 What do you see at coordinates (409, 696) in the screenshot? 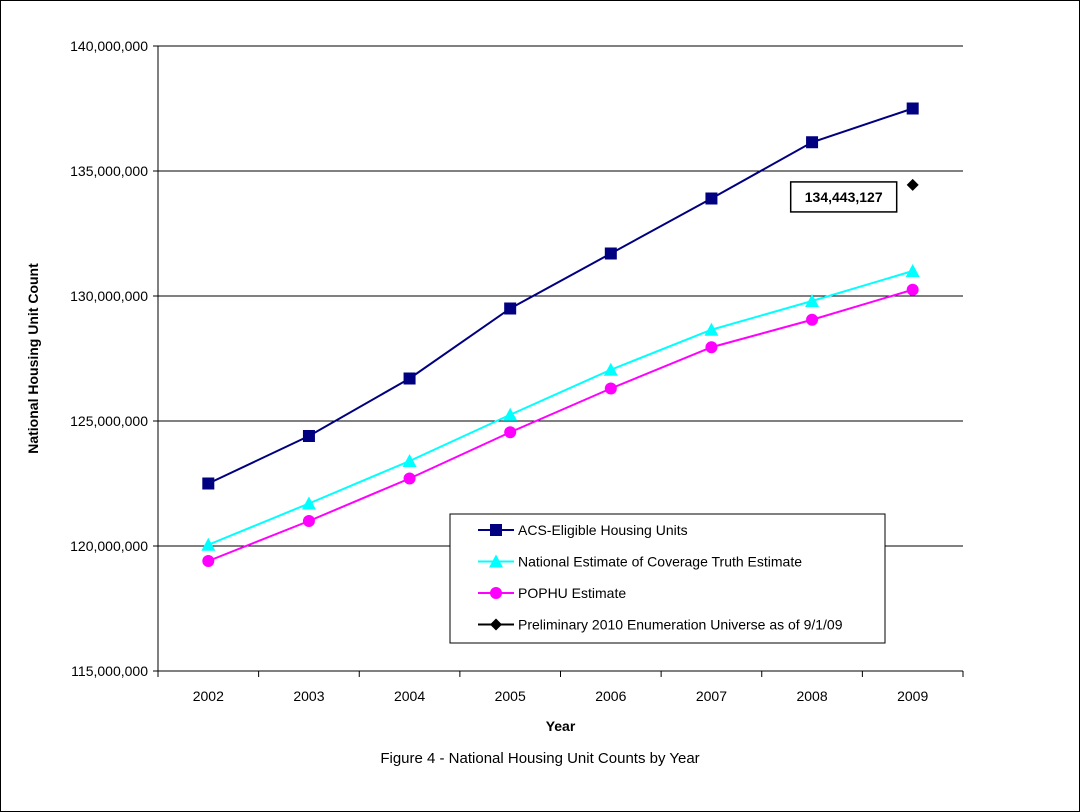
I see `x-tick-label: 2004` at bounding box center [409, 696].